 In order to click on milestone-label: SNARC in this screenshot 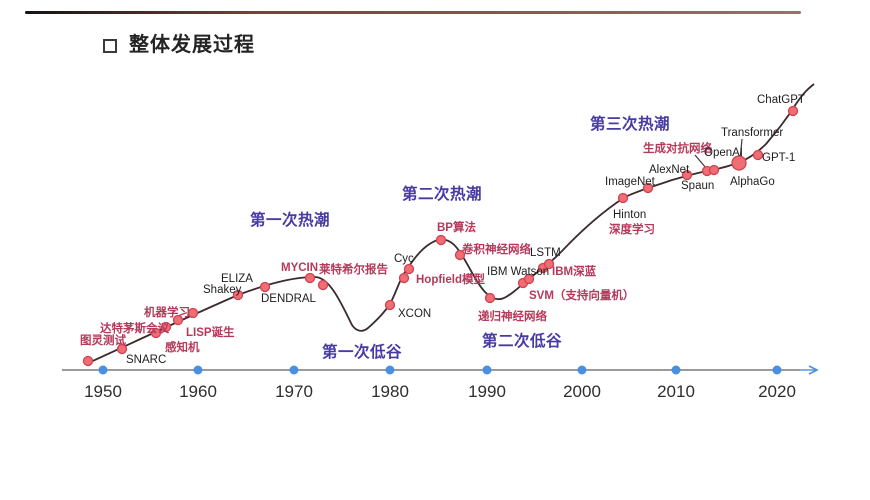, I will do `click(146, 360)`.